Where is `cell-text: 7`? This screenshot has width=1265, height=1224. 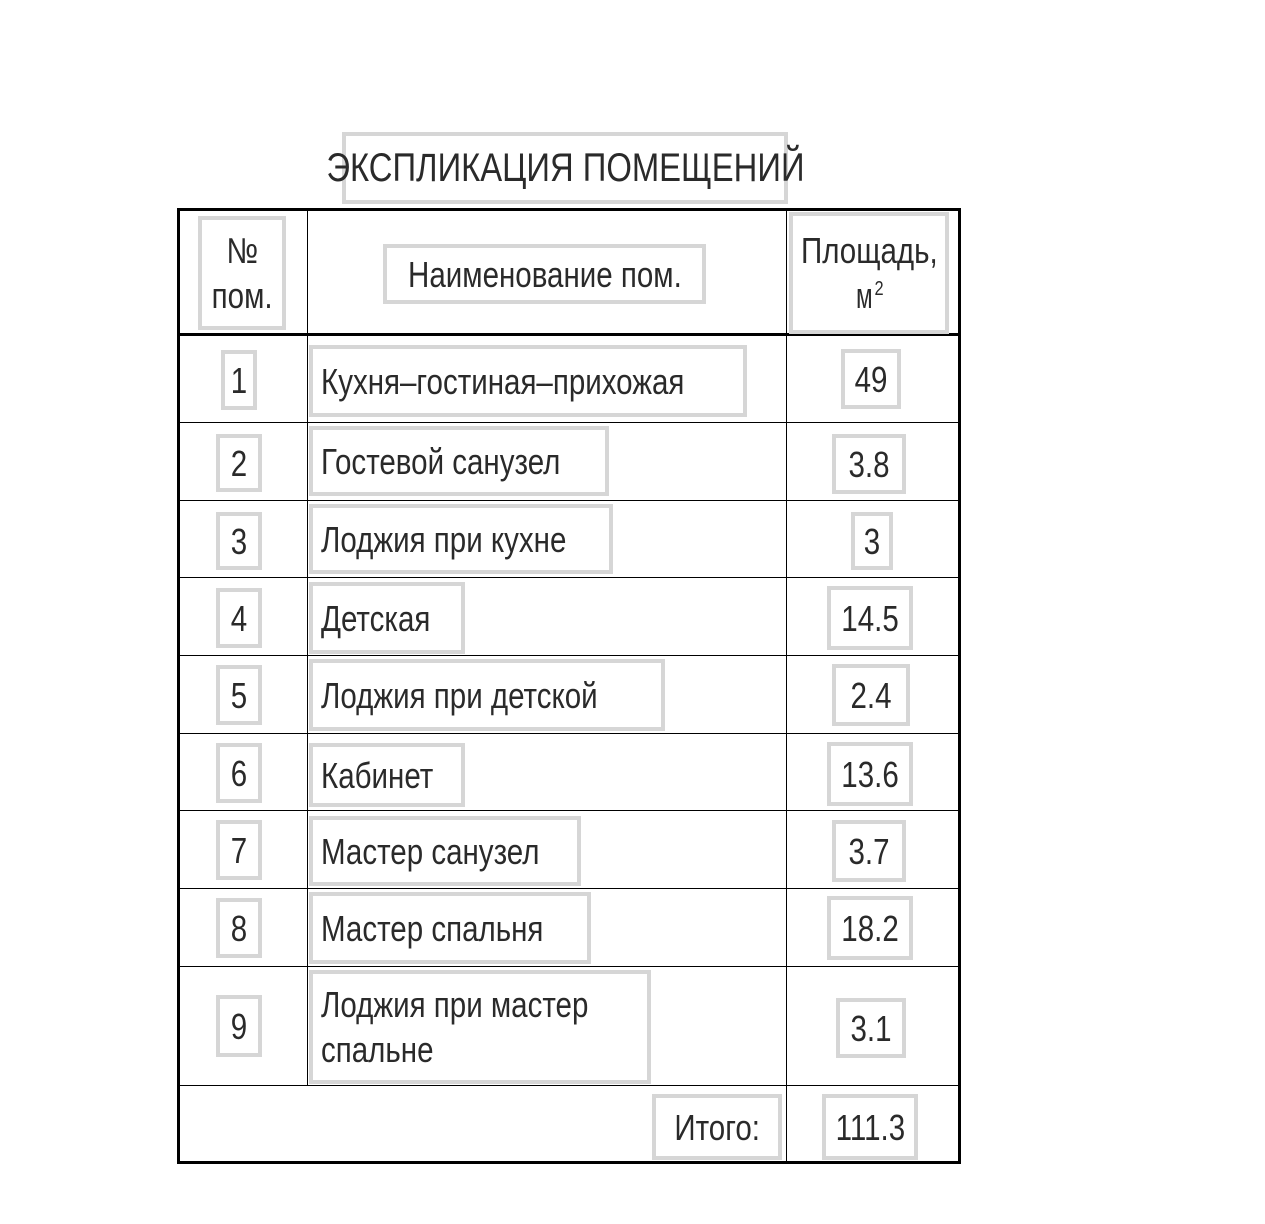 cell-text: 7 is located at coordinates (239, 850).